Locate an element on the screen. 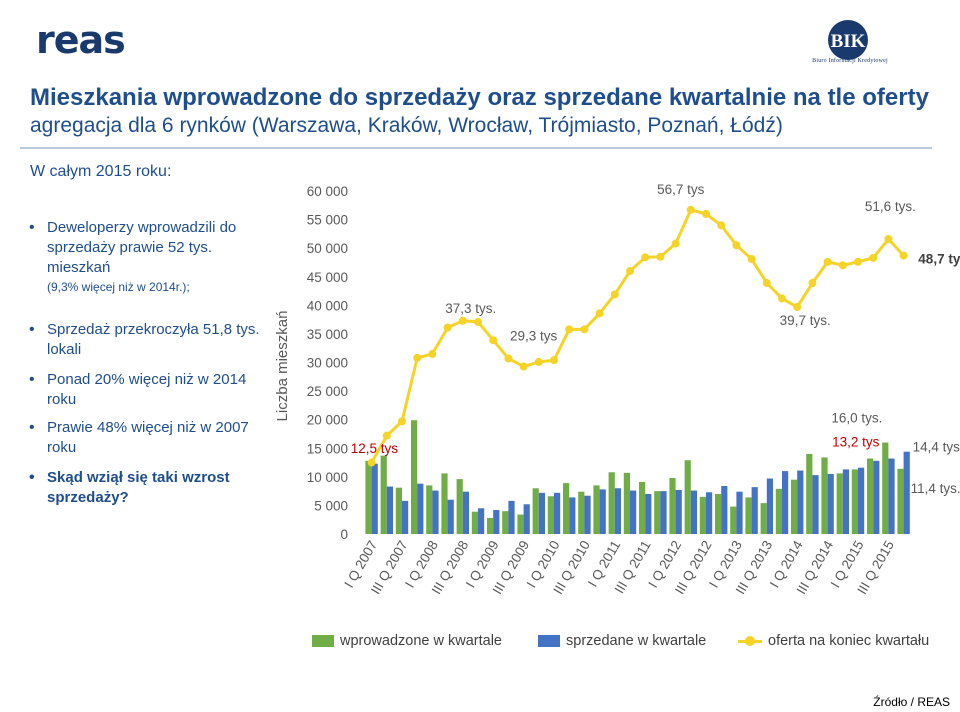 This screenshot has height=712, width=960. bik-logo: BIK is located at coordinates (850, 44).